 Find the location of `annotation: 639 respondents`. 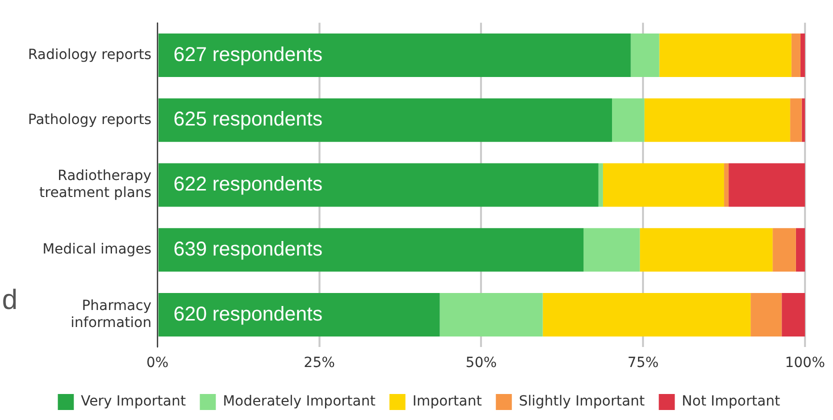

annotation: 639 respondents is located at coordinates (247, 249).